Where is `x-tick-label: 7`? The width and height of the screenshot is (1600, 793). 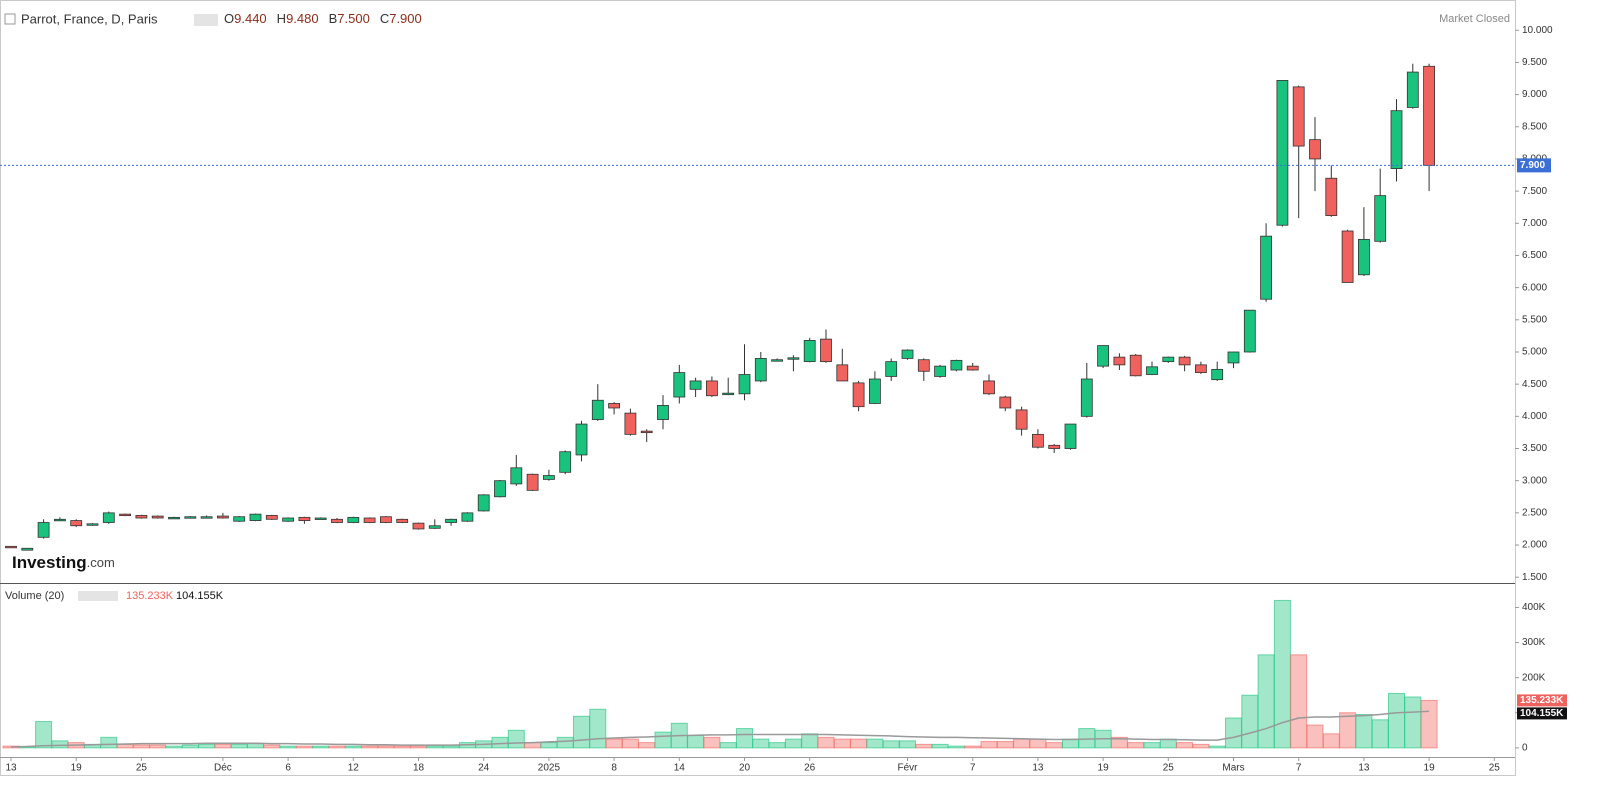 x-tick-label: 7 is located at coordinates (1299, 768).